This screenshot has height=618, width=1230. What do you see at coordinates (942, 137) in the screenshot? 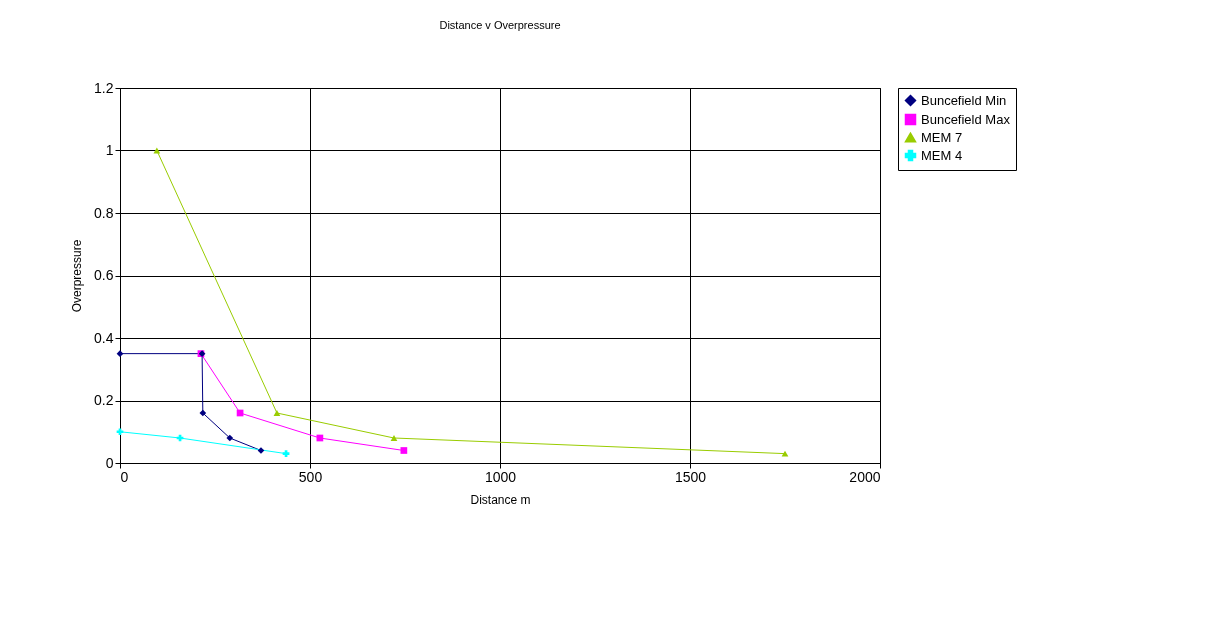
I see `legend-label: MEM 7` at bounding box center [942, 137].